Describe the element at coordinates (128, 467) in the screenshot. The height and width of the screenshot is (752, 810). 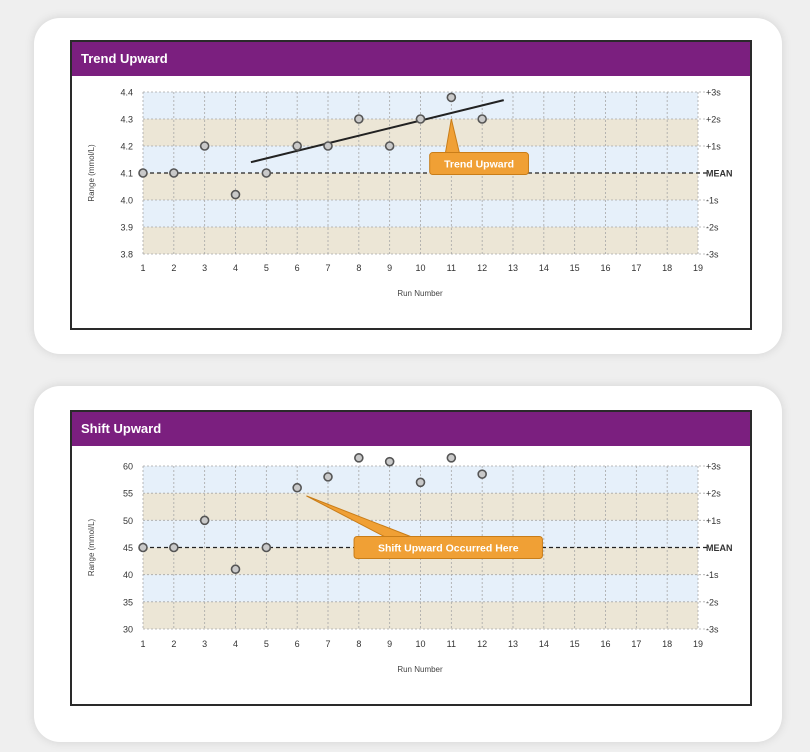
I see `y-tick-label: 60` at that location.